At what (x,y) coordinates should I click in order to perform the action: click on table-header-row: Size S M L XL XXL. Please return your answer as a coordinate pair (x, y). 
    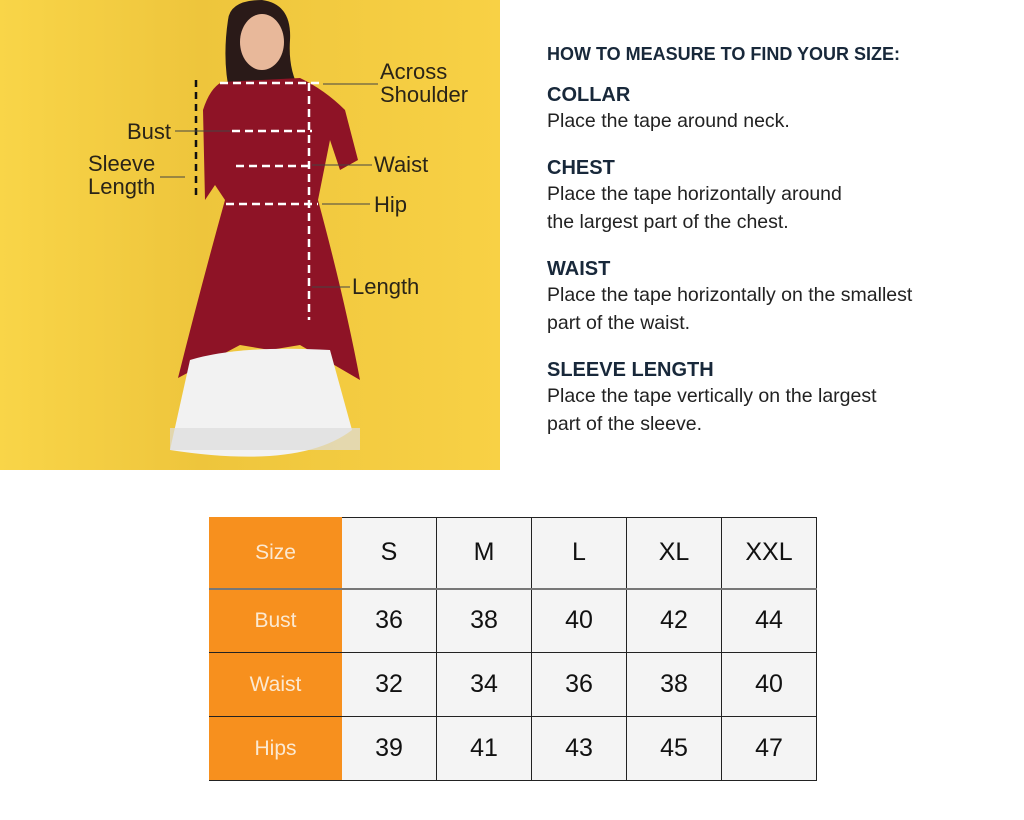
    Looking at the image, I should click on (513, 553).